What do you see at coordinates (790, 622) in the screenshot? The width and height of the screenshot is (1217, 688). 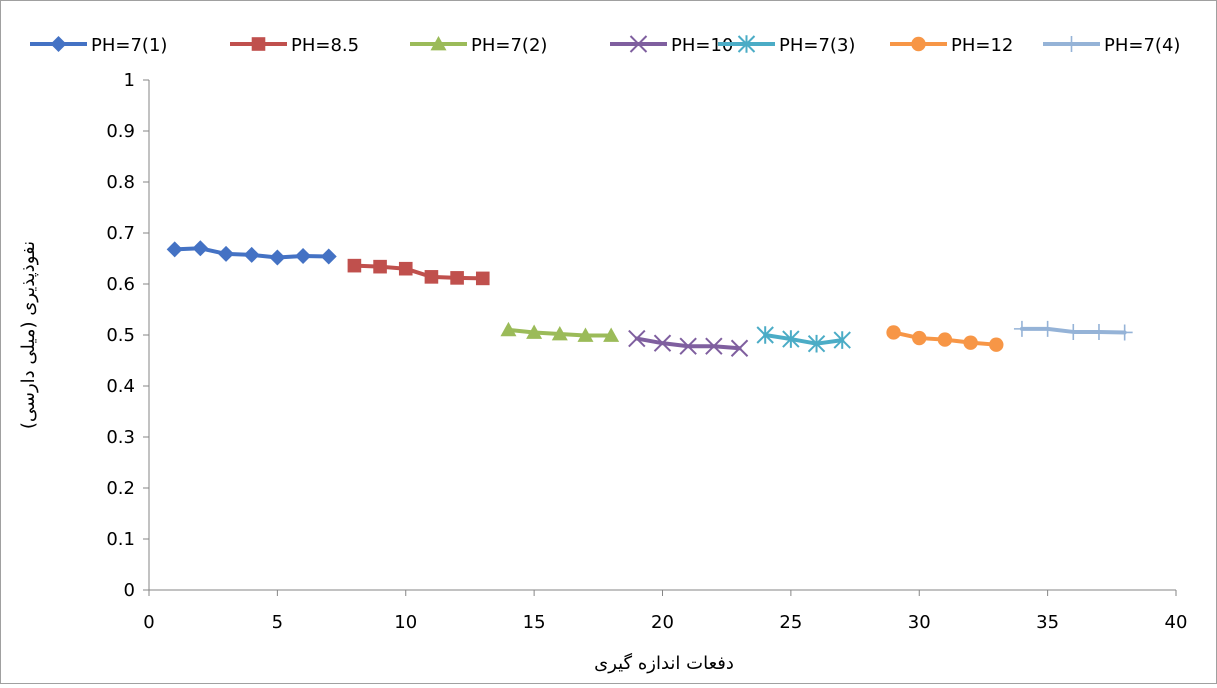 I see `x-tick-label: 25` at bounding box center [790, 622].